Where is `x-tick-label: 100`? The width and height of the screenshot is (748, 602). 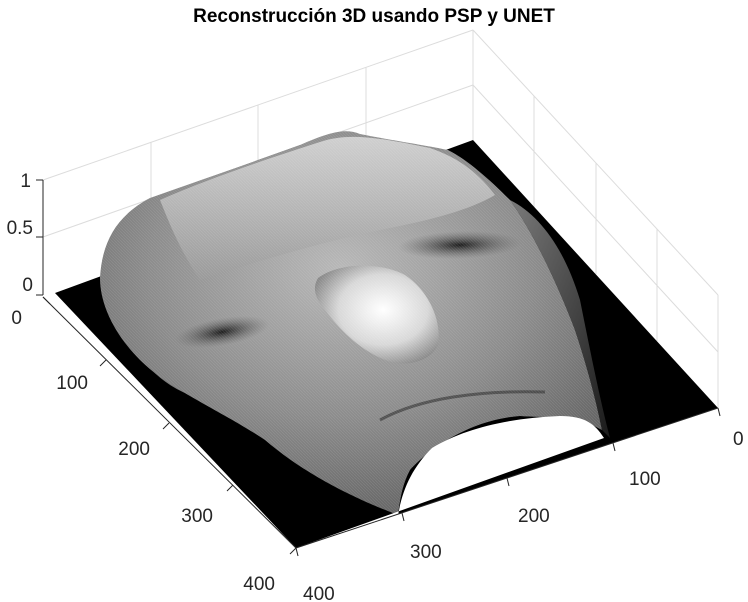 x-tick-label: 100 is located at coordinates (72, 383).